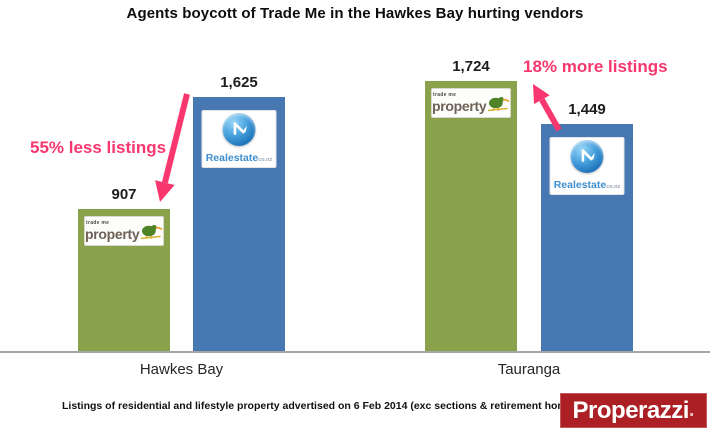  I want to click on value-label-realestate-hawkes-bay: 1,625, so click(239, 82).